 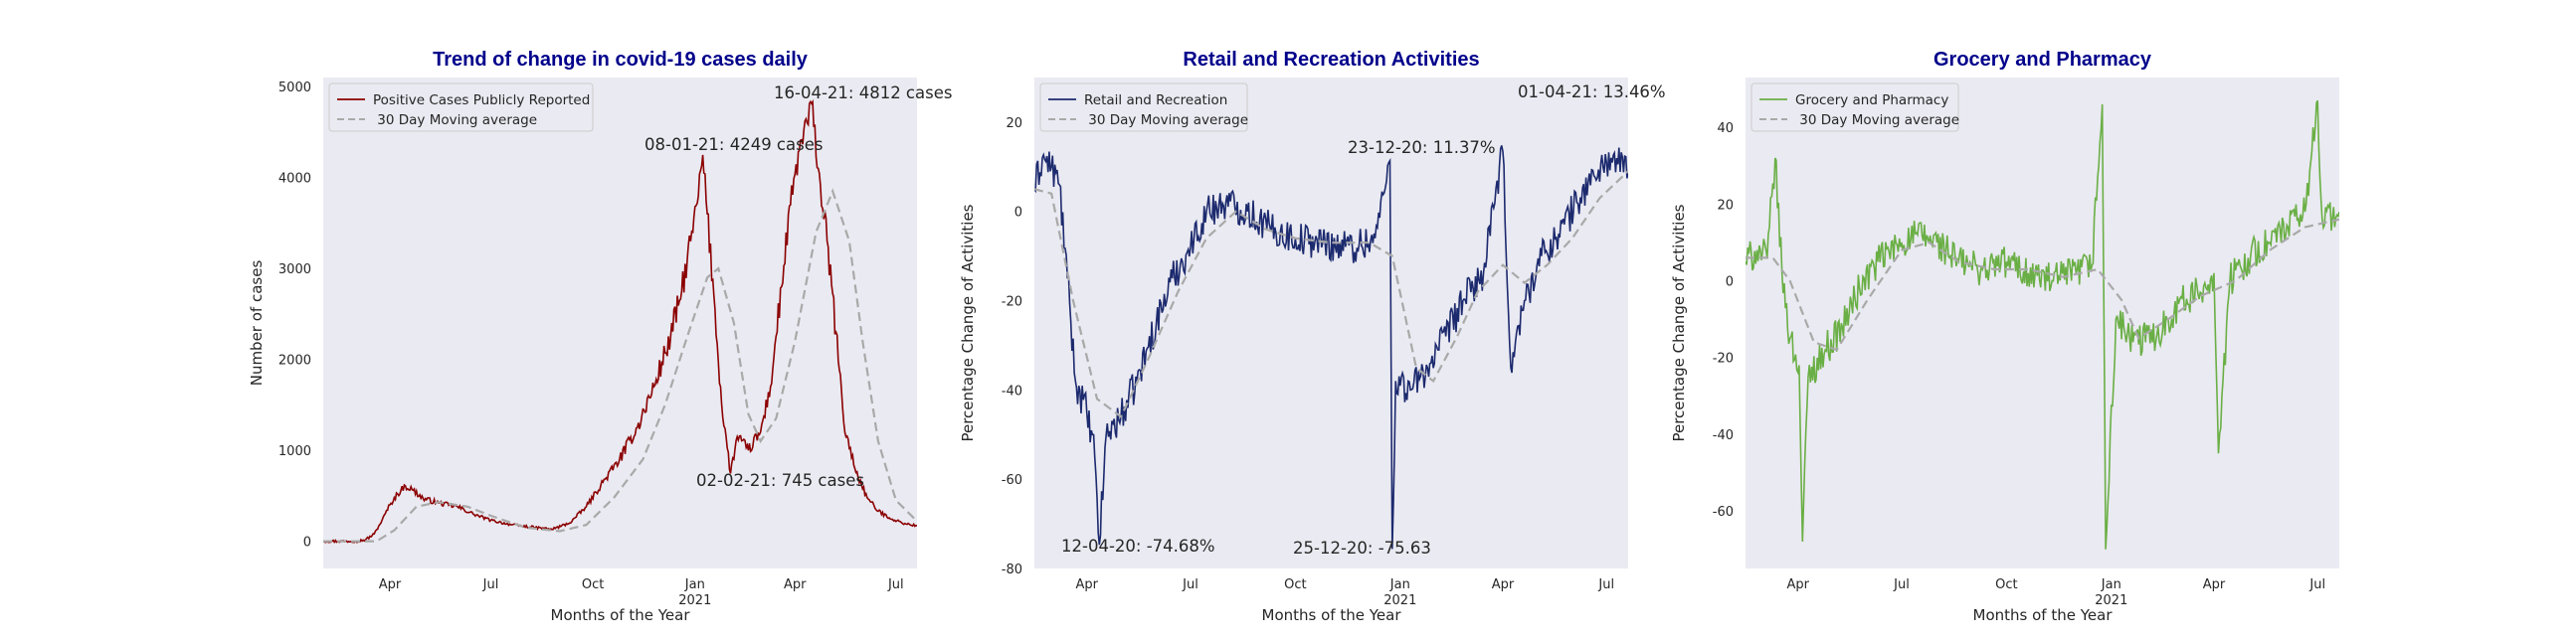 I want to click on series-group, so click(x=1331, y=347).